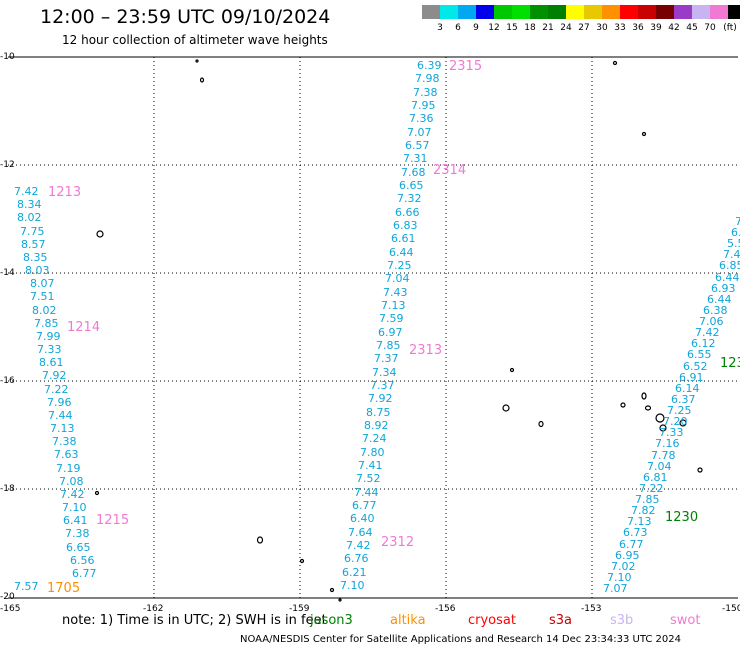 The image size is (740, 650). Describe the element at coordinates (620, 28) in the screenshot. I see `legend-label: 33` at that location.